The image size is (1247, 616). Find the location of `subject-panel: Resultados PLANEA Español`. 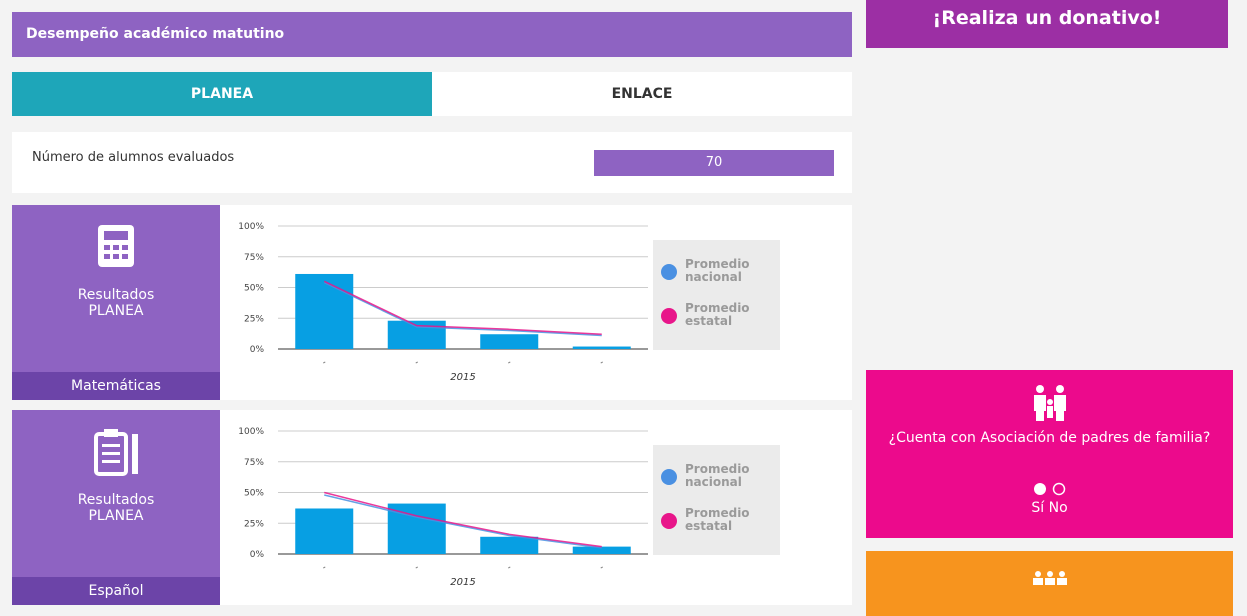

subject-panel: Resultados PLANEA Español is located at coordinates (116, 507).